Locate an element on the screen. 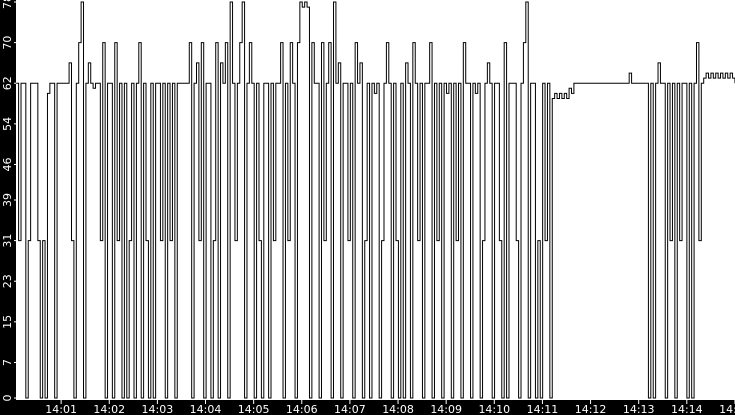 This screenshot has height=415, width=735. x-tick-label: 14:02 is located at coordinates (109, 409).